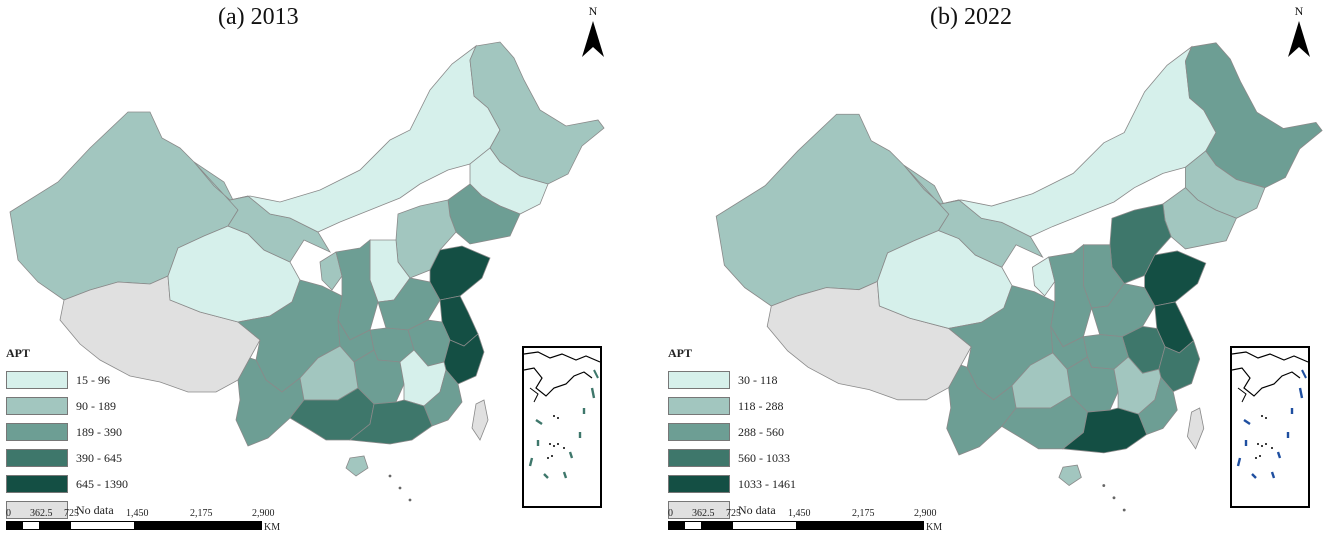 The width and height of the screenshot is (1325, 554). Describe the element at coordinates (971, 17) in the screenshot. I see `panel-title: (b) 2022` at that location.